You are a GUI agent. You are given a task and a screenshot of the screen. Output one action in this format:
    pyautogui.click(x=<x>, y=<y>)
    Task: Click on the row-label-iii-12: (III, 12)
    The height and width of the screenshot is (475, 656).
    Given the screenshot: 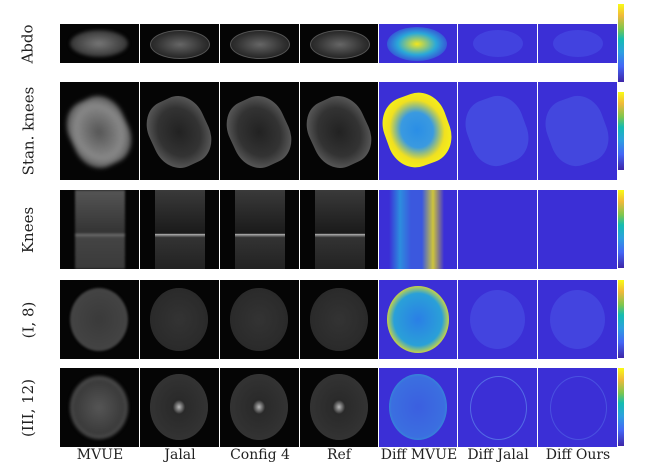 What is the action you would take?
    pyautogui.click(x=28, y=407)
    